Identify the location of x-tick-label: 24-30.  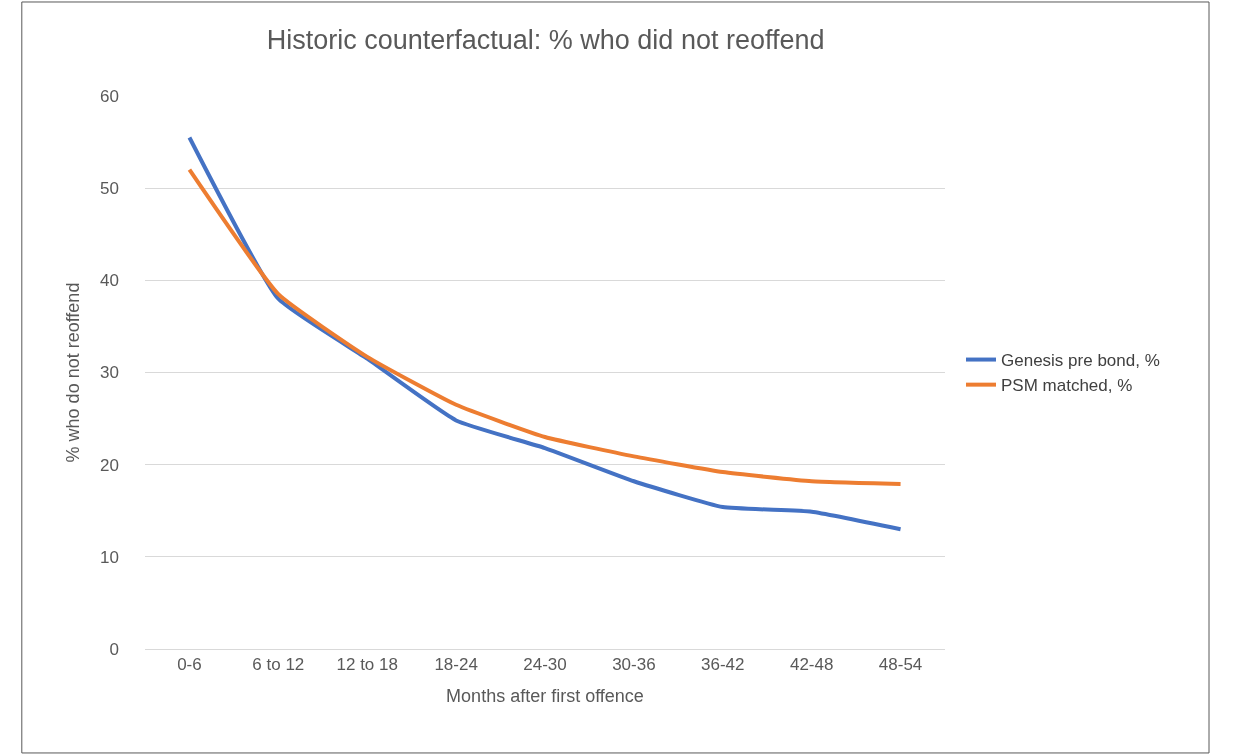
(545, 665).